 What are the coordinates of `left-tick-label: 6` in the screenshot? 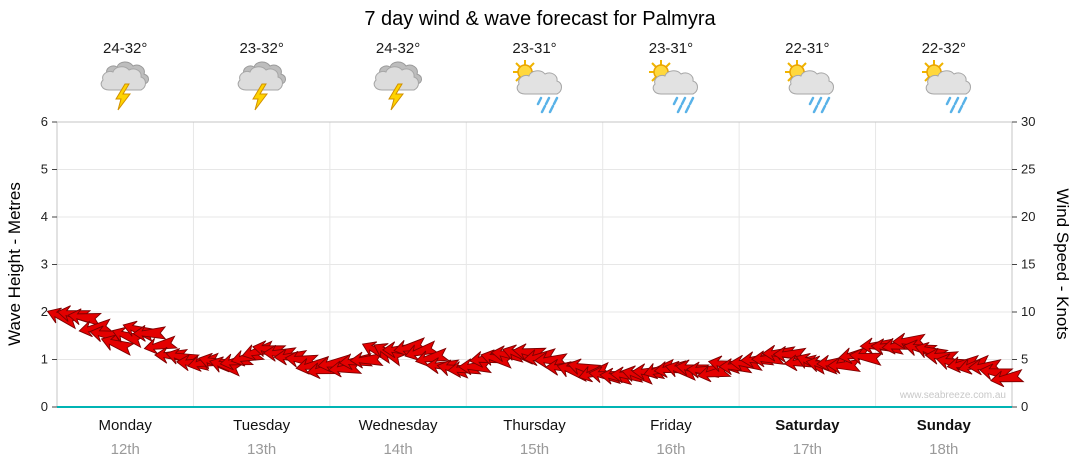 It's located at (44, 121).